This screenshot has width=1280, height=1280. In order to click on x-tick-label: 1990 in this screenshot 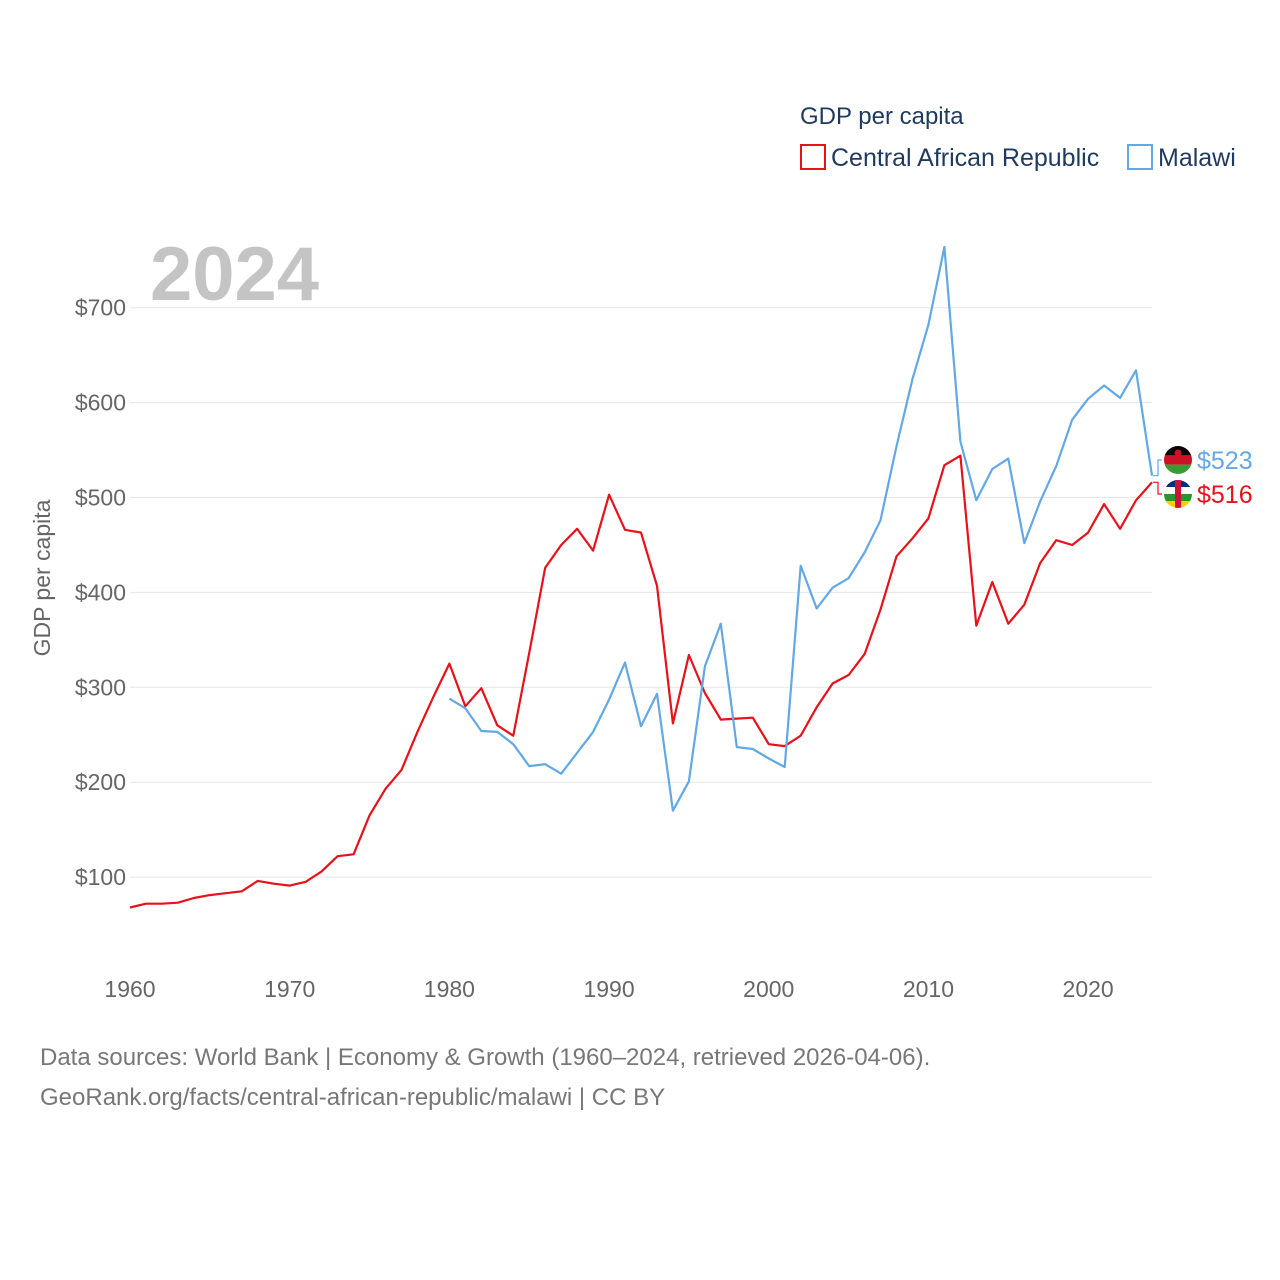, I will do `click(608, 989)`.